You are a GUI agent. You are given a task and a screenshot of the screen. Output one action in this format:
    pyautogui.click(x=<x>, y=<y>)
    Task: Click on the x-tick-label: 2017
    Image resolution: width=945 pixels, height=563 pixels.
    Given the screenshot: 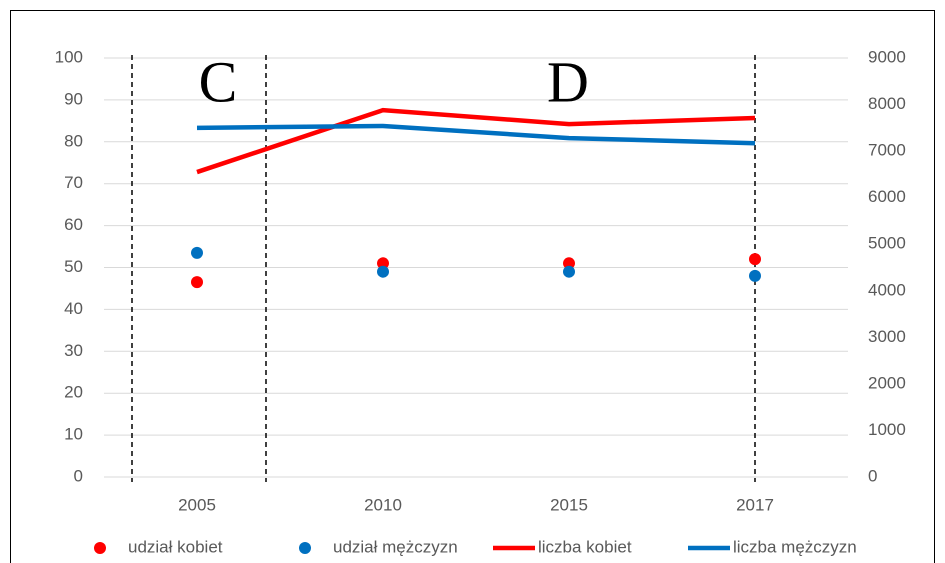 What is the action you would take?
    pyautogui.click(x=755, y=504)
    